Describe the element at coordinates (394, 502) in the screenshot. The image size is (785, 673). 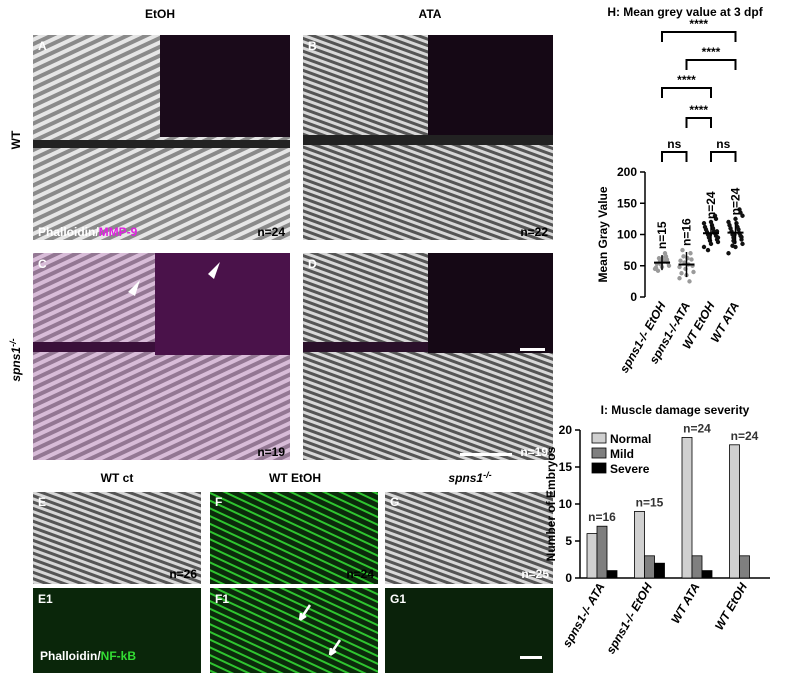
I see `panel-letter: G` at that location.